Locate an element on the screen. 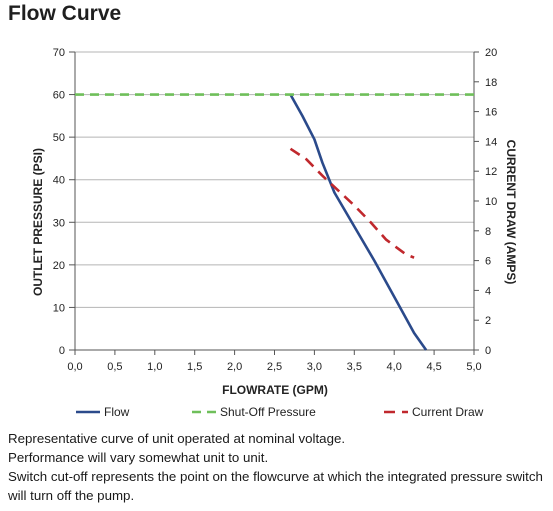 The image size is (553, 511). legend-label: Flow is located at coordinates (117, 412).